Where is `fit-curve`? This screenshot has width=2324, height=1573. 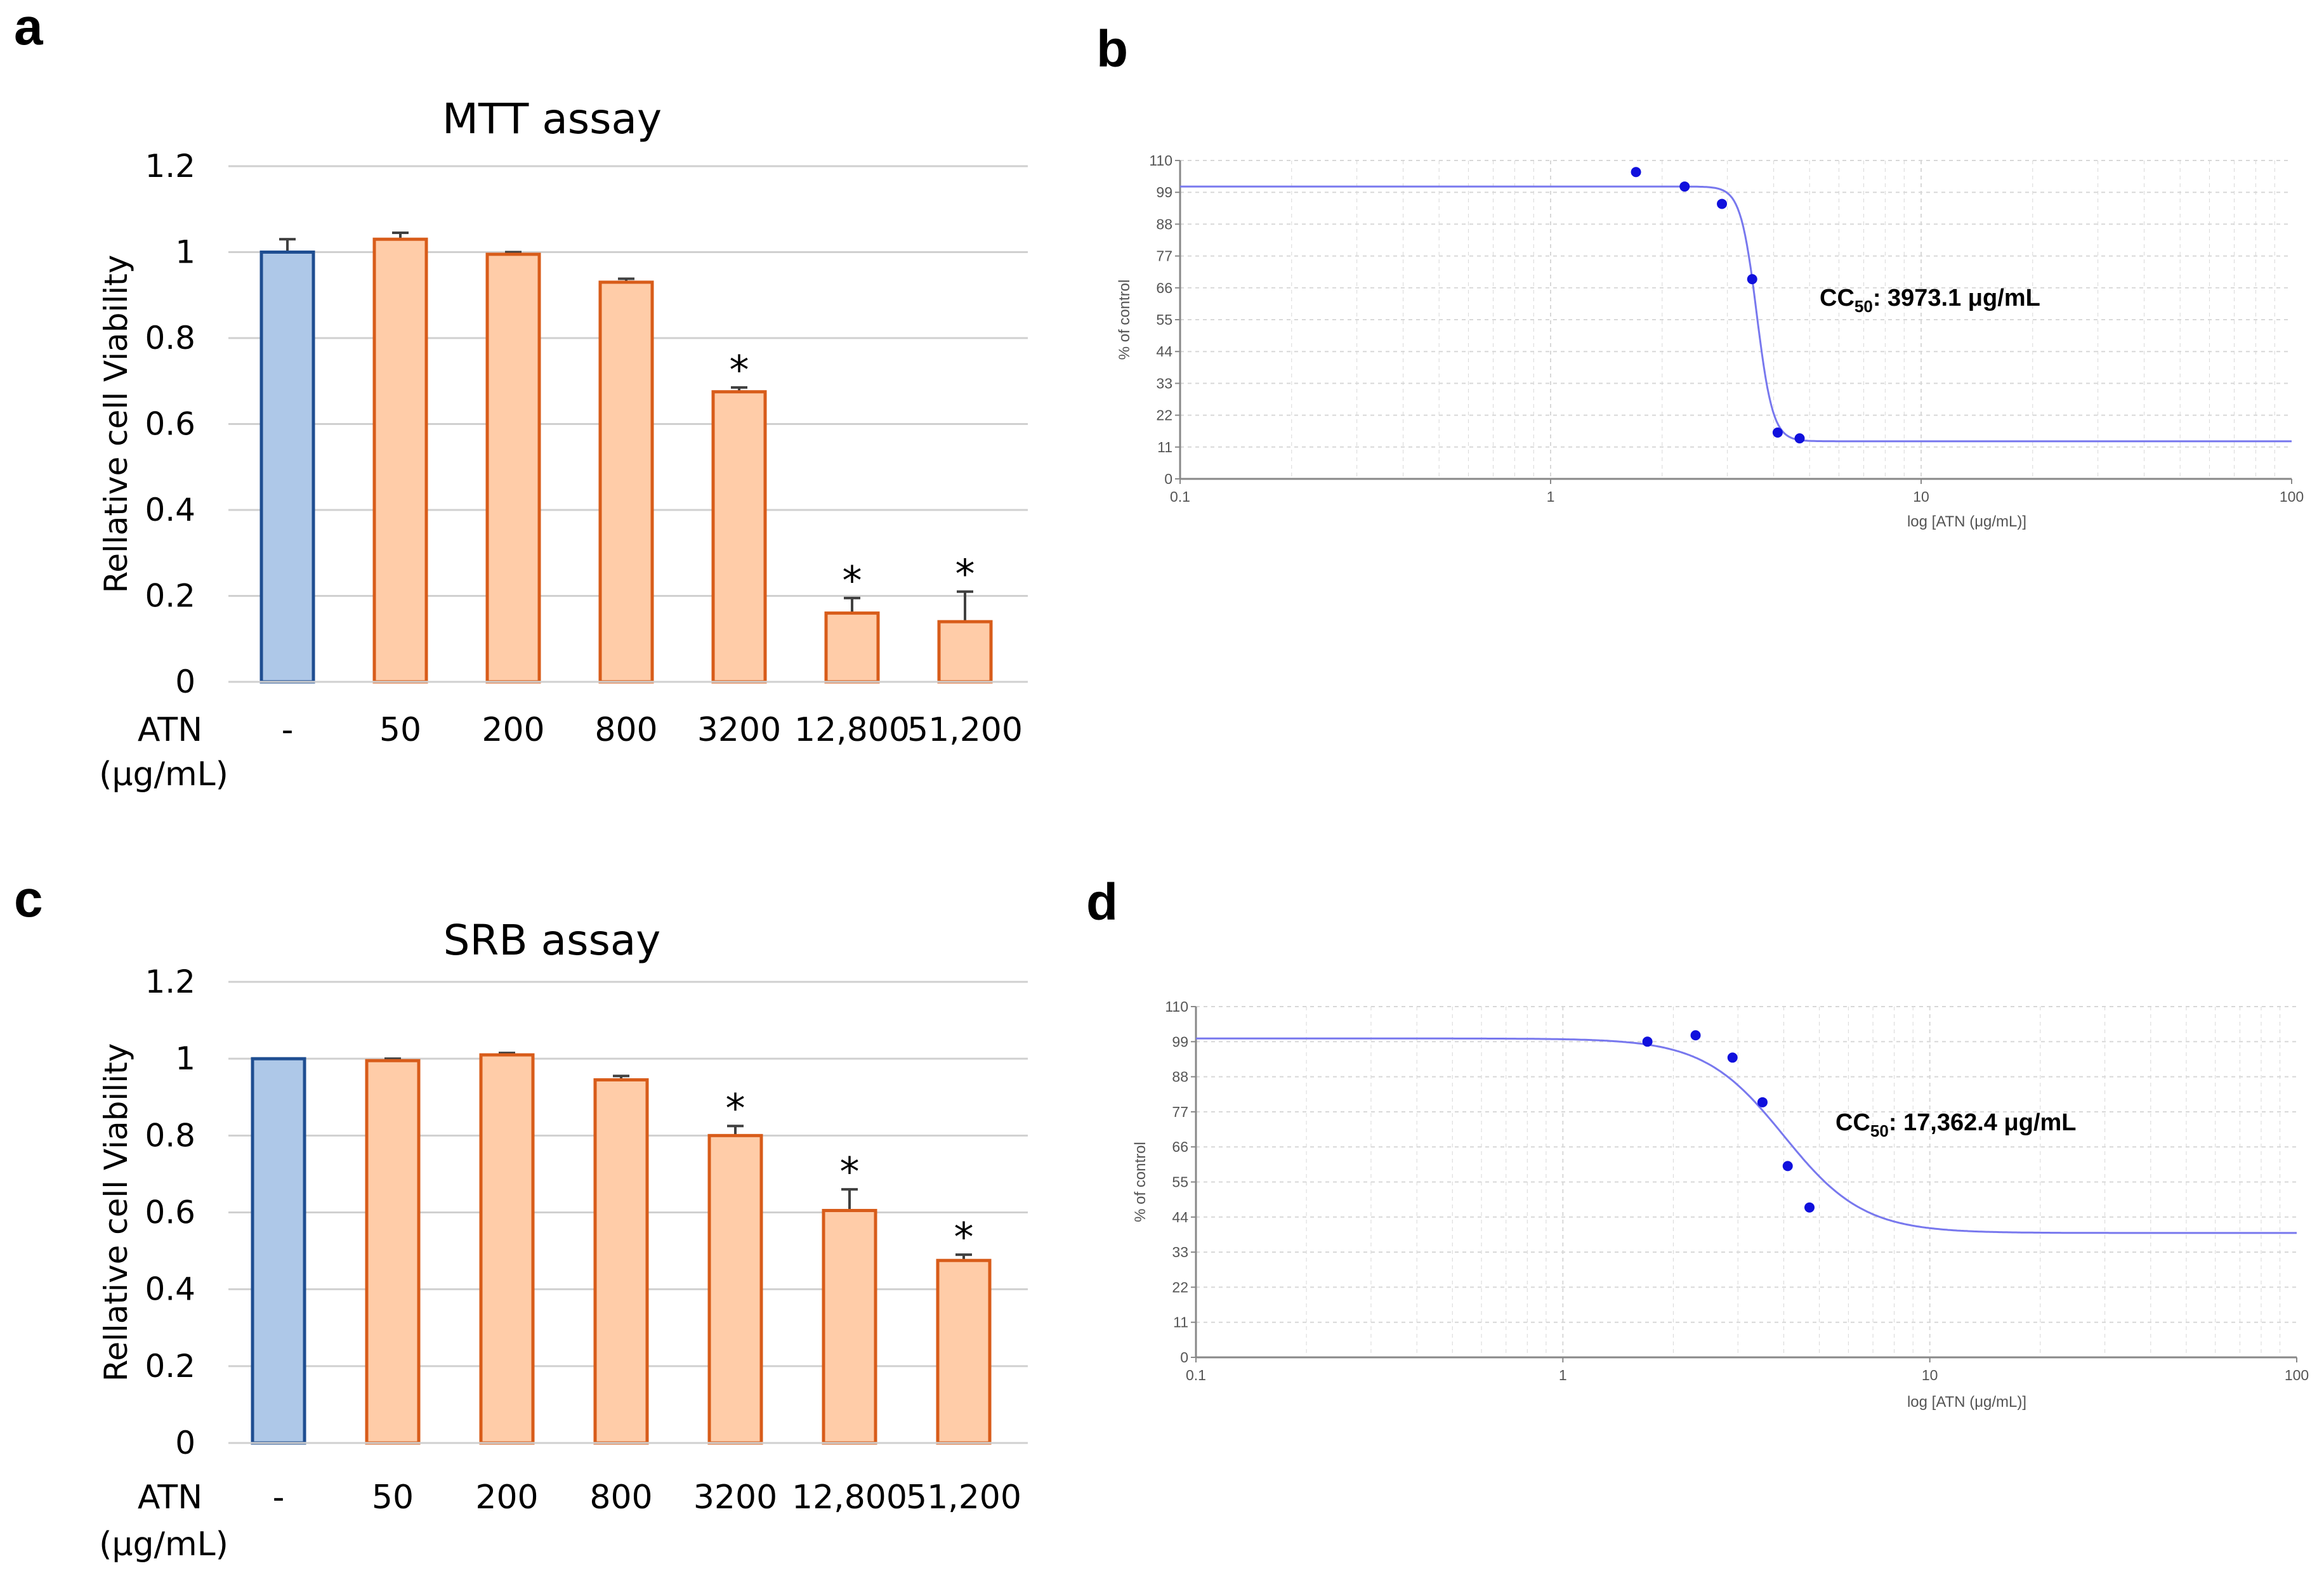 fit-curve is located at coordinates (1736, 314).